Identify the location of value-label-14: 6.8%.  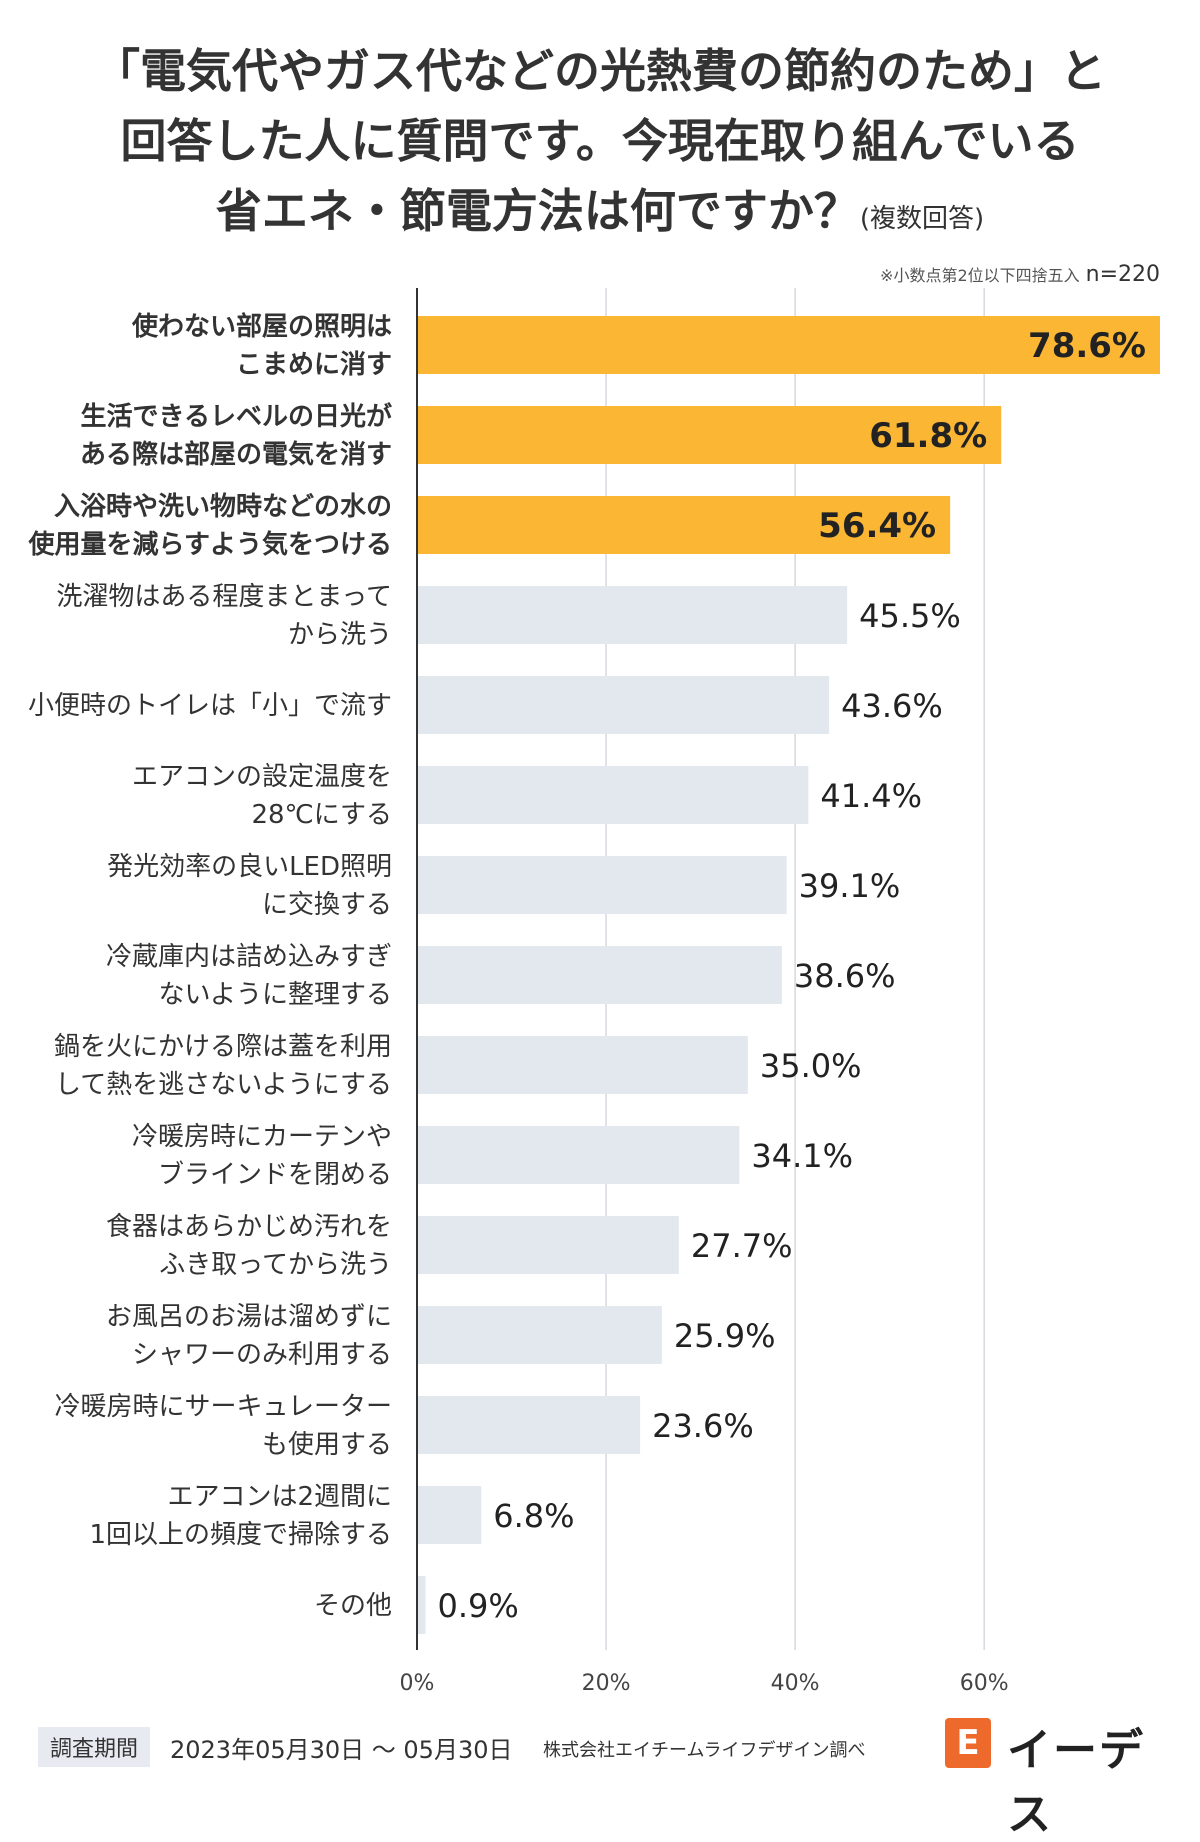
(533, 1516).